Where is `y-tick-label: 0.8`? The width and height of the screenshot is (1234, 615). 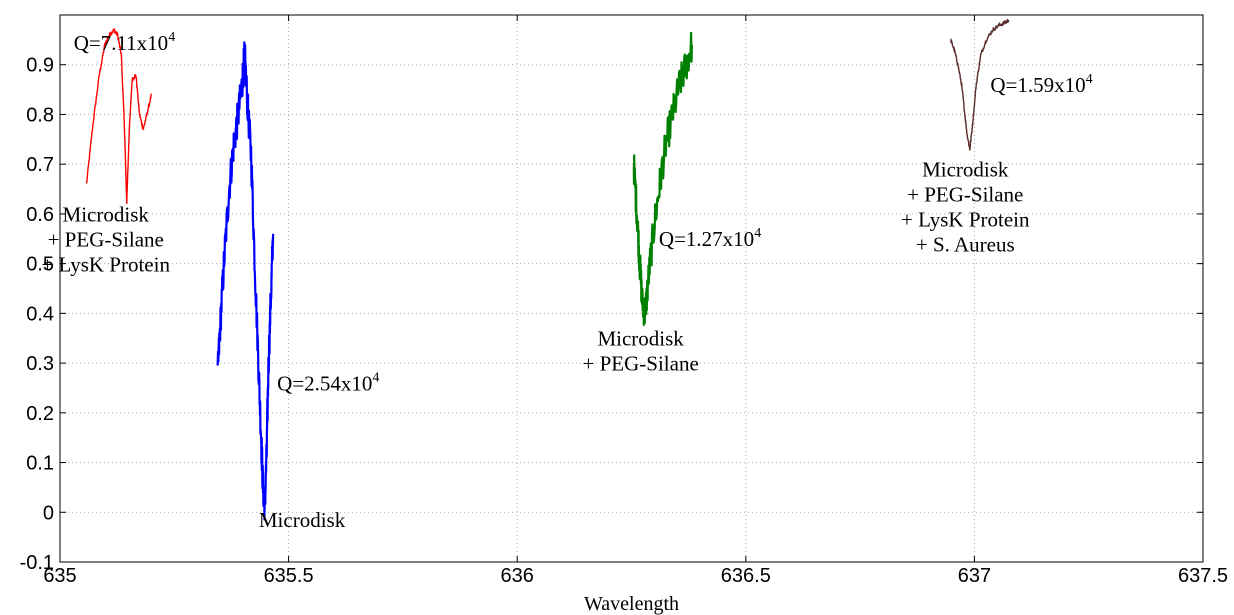 y-tick-label: 0.8 is located at coordinates (40, 115).